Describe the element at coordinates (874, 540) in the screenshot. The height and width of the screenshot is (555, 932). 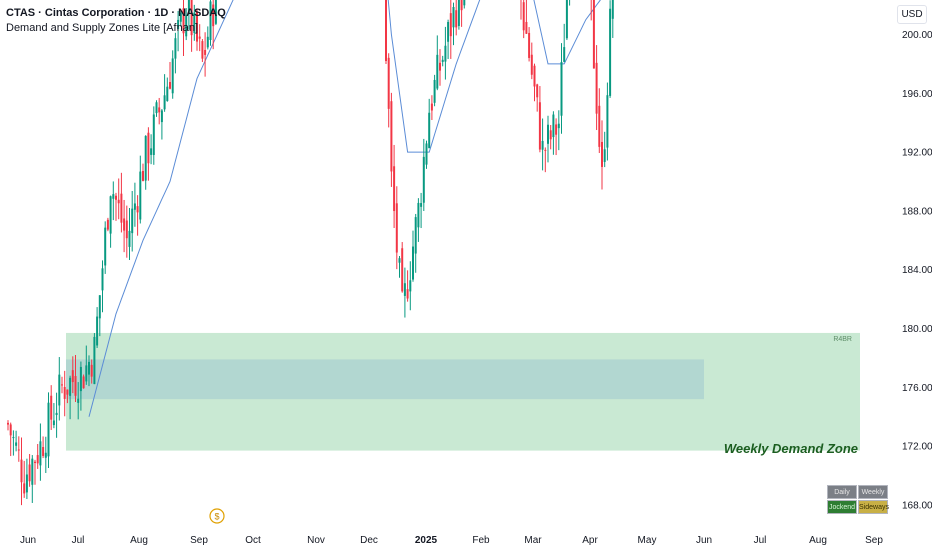
I see `x-tick-label: Sep` at that location.